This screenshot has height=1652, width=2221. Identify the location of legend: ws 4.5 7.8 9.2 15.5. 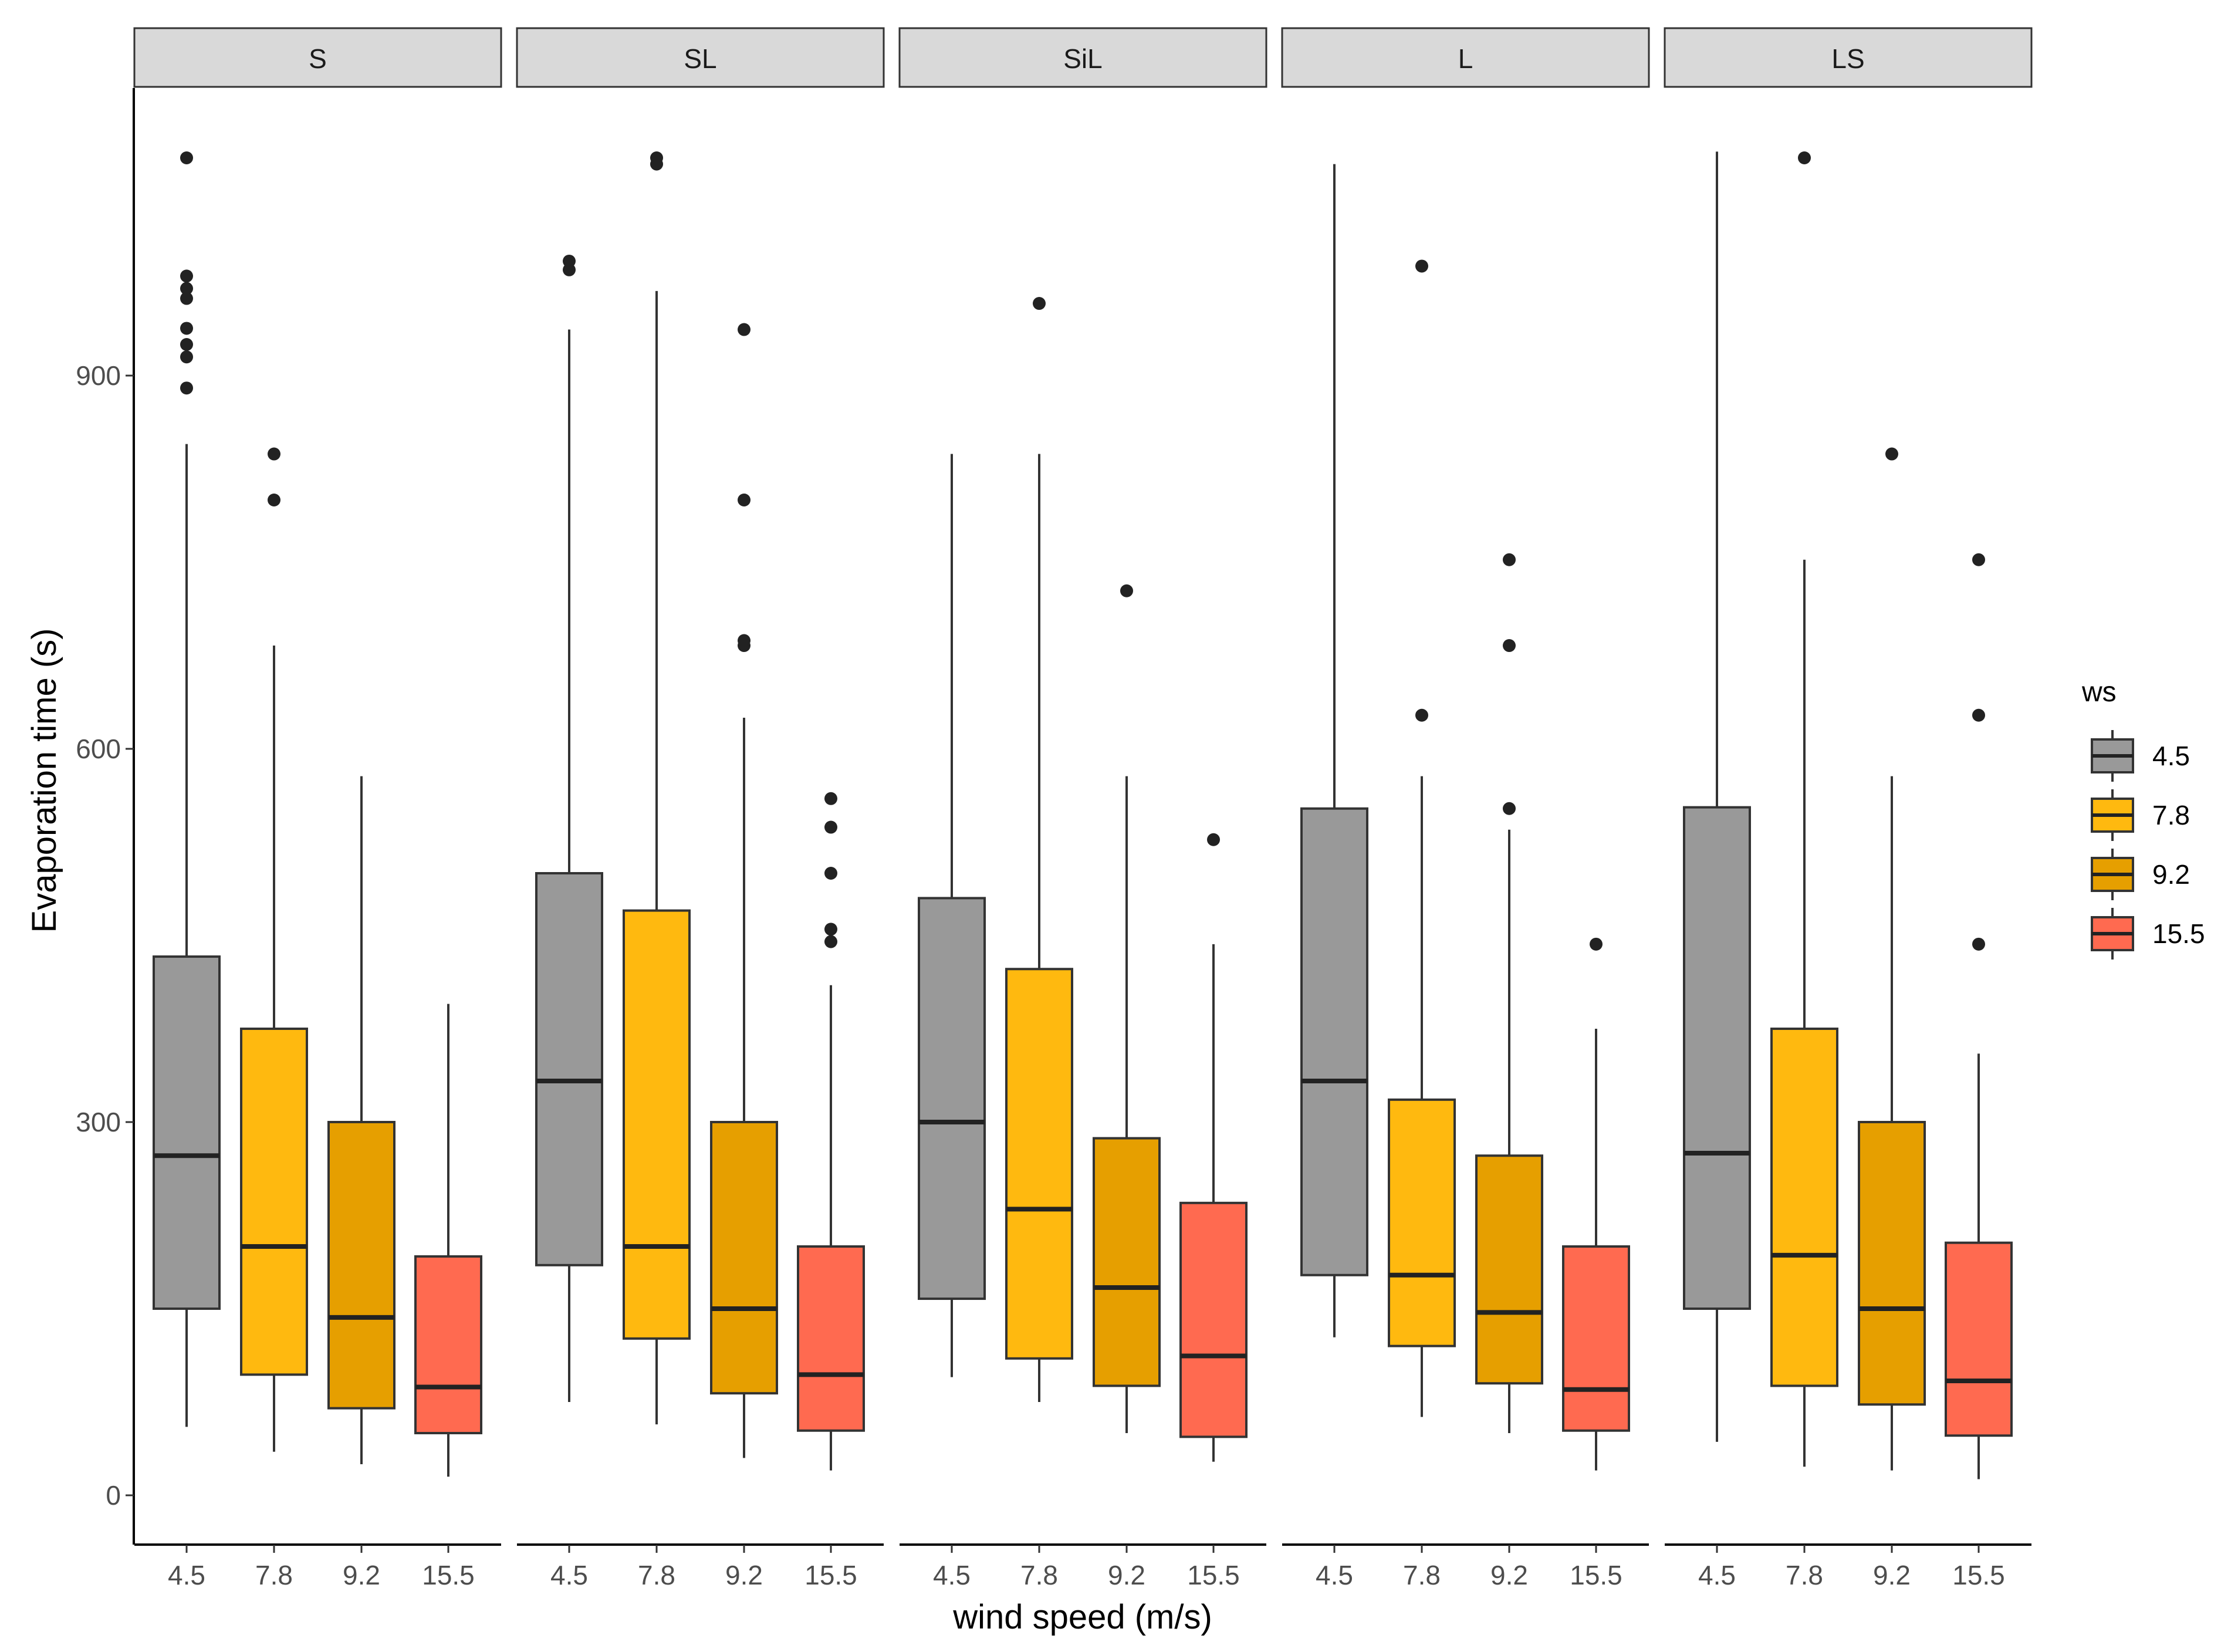
(2143, 818).